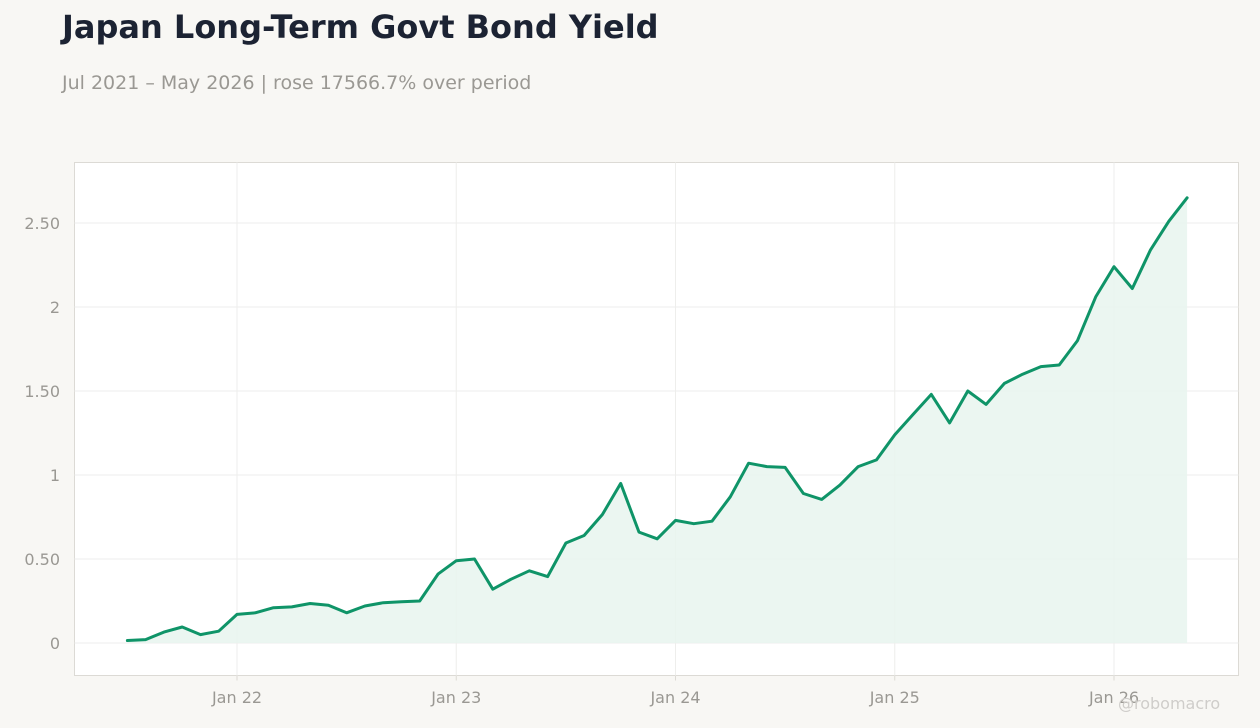  What do you see at coordinates (42, 223) in the screenshot?
I see `y-tick-label: 2.50` at bounding box center [42, 223].